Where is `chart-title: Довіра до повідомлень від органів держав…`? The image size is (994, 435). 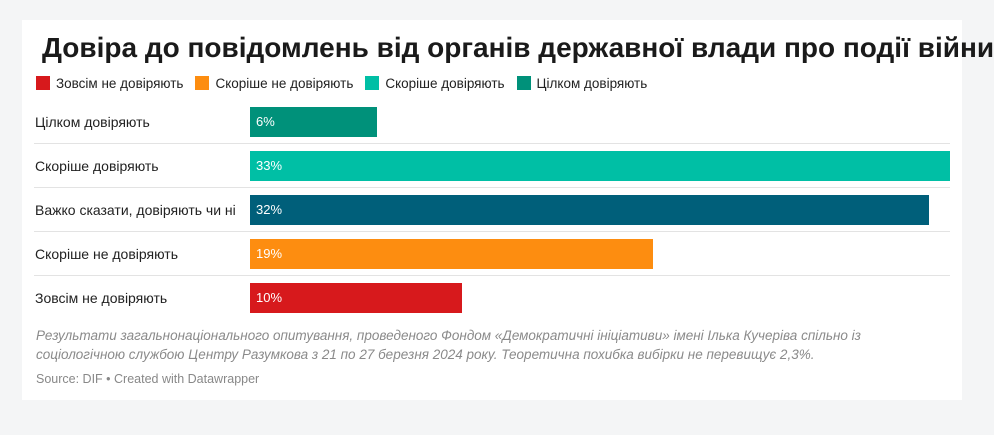
chart-title: Довіра до повідомлень від органів держав… is located at coordinates (518, 47).